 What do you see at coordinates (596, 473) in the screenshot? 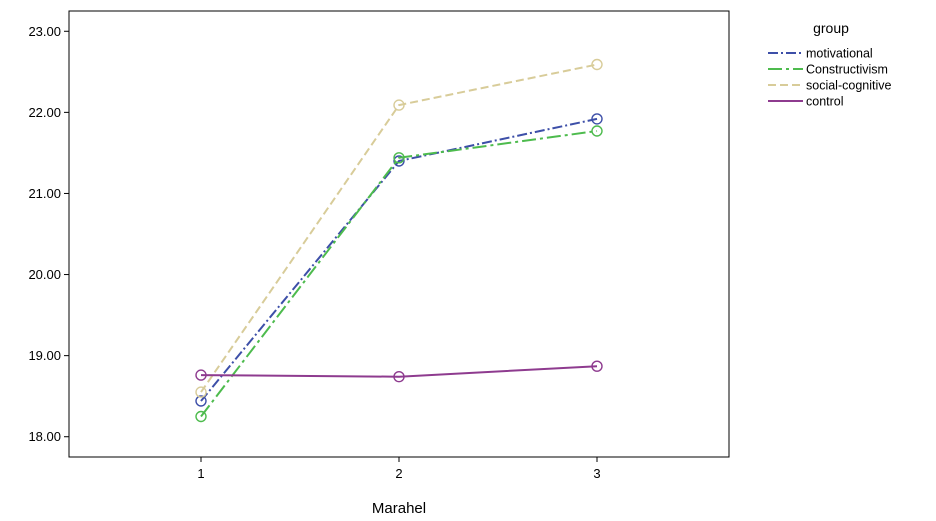
I see `x-tick-label: 3` at bounding box center [596, 473].